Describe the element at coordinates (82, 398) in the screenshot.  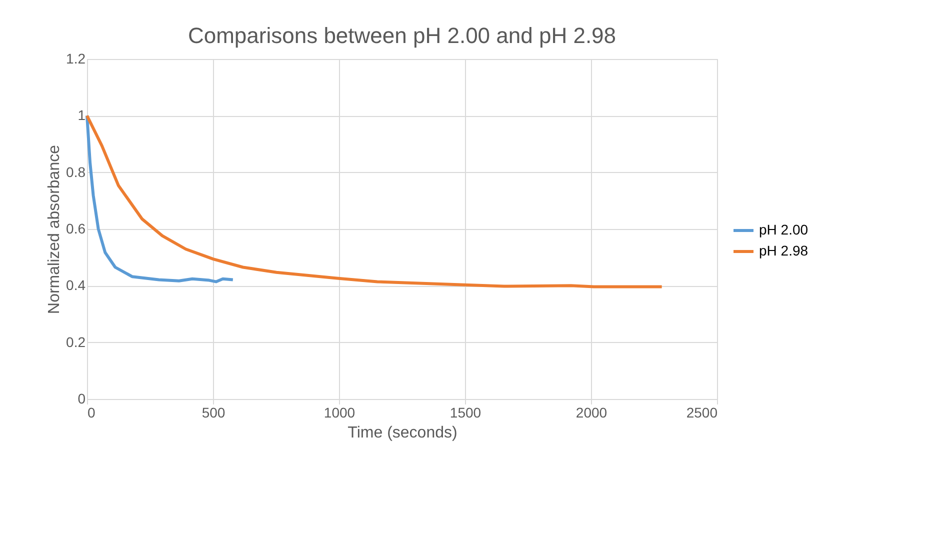
I see `y-tick-label: 0` at that location.